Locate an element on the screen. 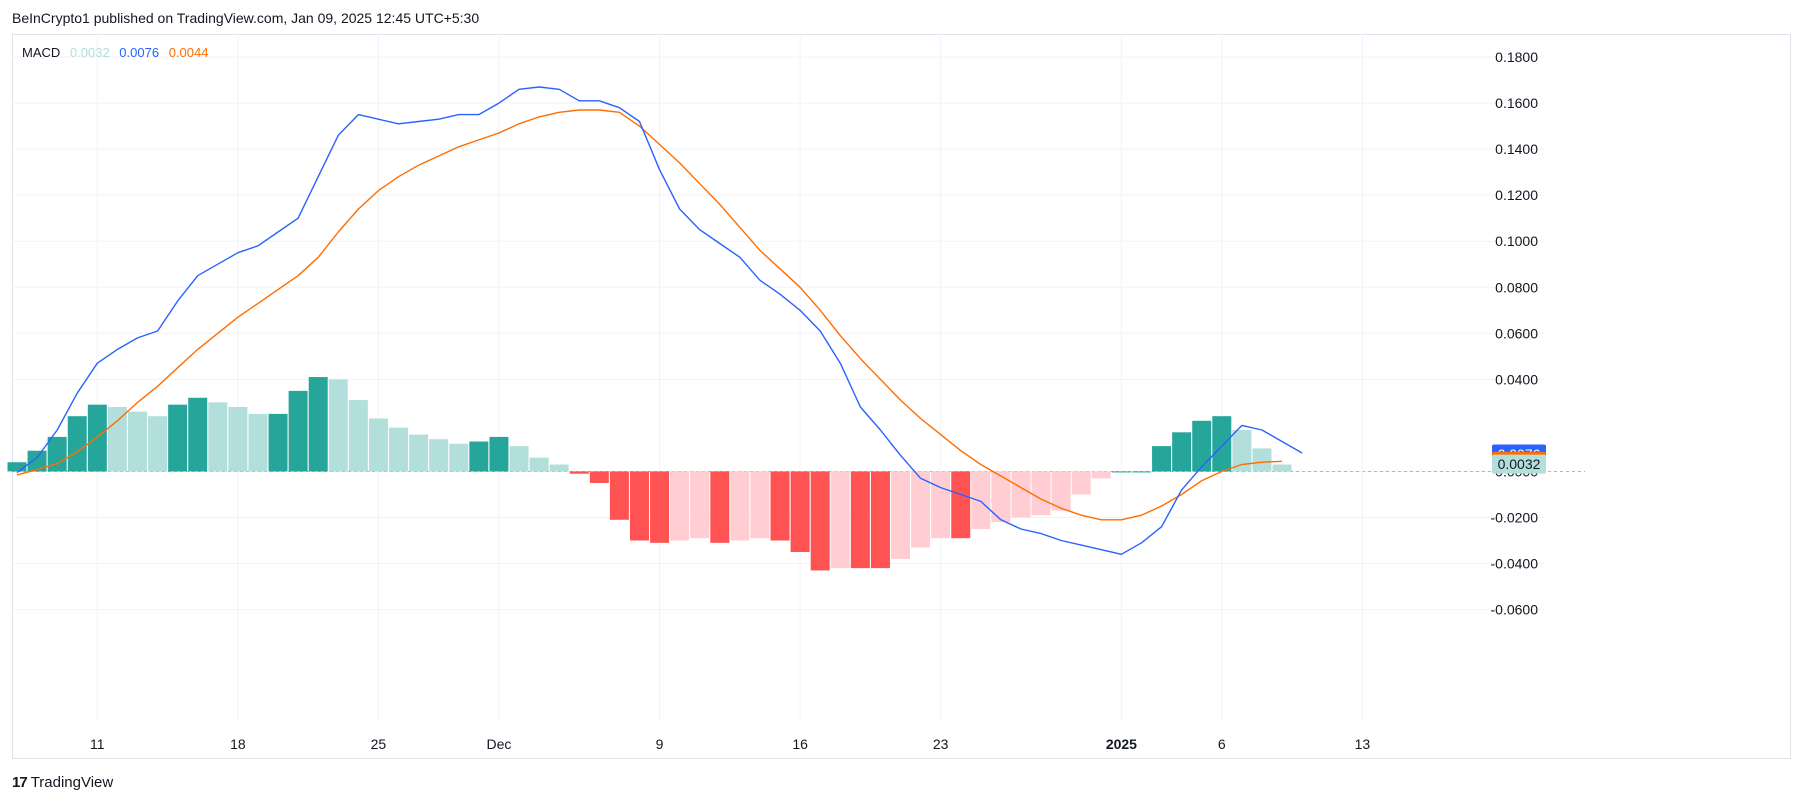 The image size is (1804, 803). brand-name: TradingView is located at coordinates (72, 782).